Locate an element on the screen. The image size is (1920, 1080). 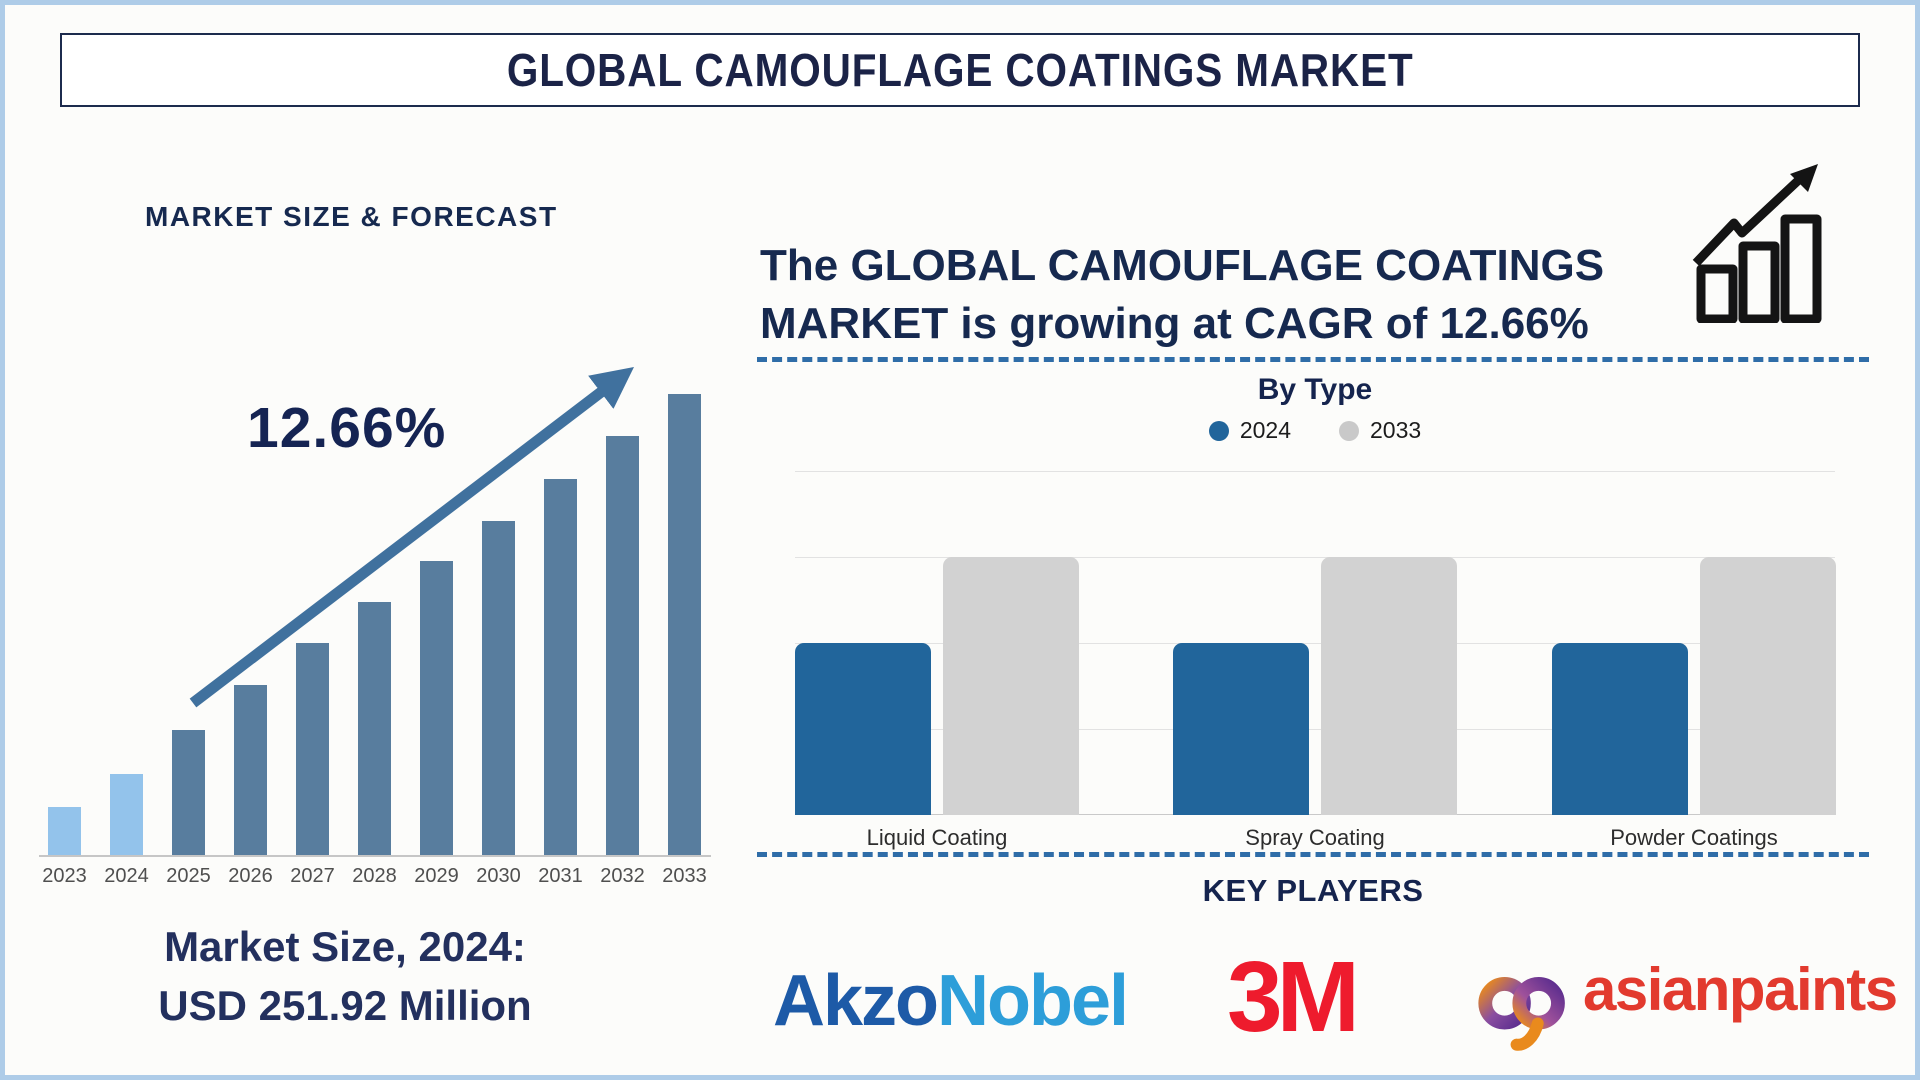
forecast-year-label-2028: 2028 is located at coordinates (374, 876).